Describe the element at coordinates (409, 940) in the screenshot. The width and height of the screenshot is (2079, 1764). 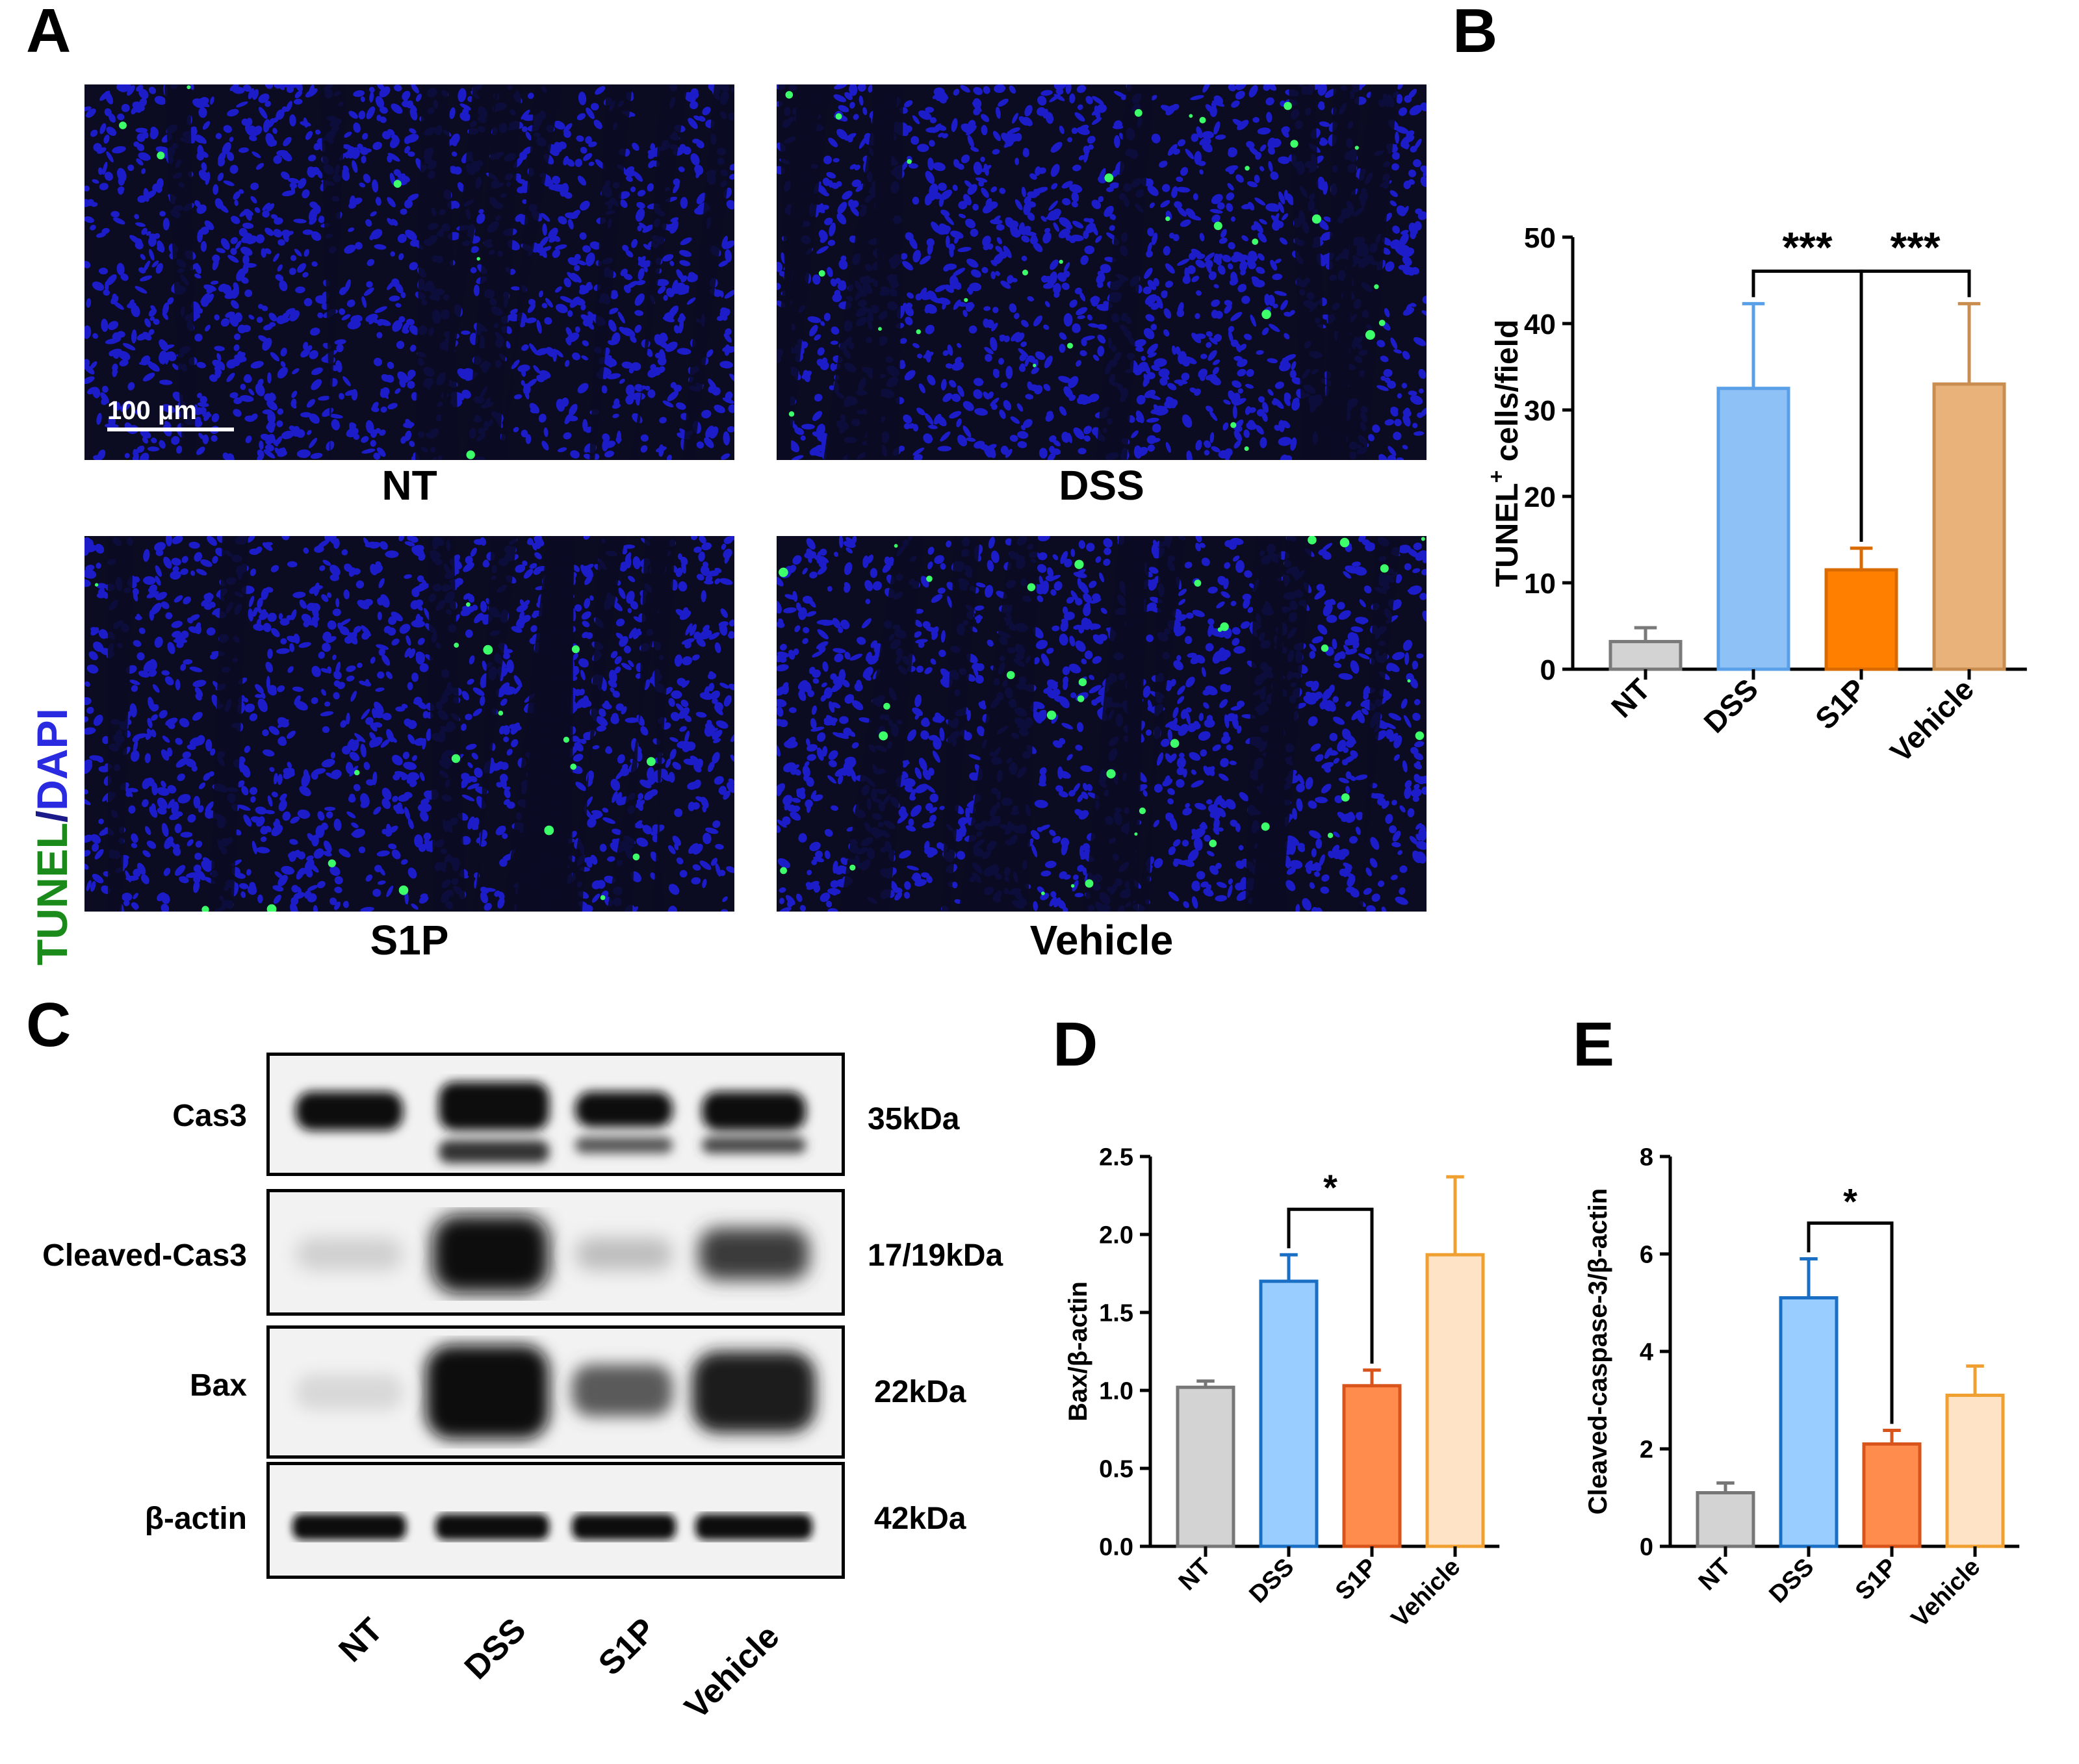
I see `micro-label-s1p: S1P` at that location.